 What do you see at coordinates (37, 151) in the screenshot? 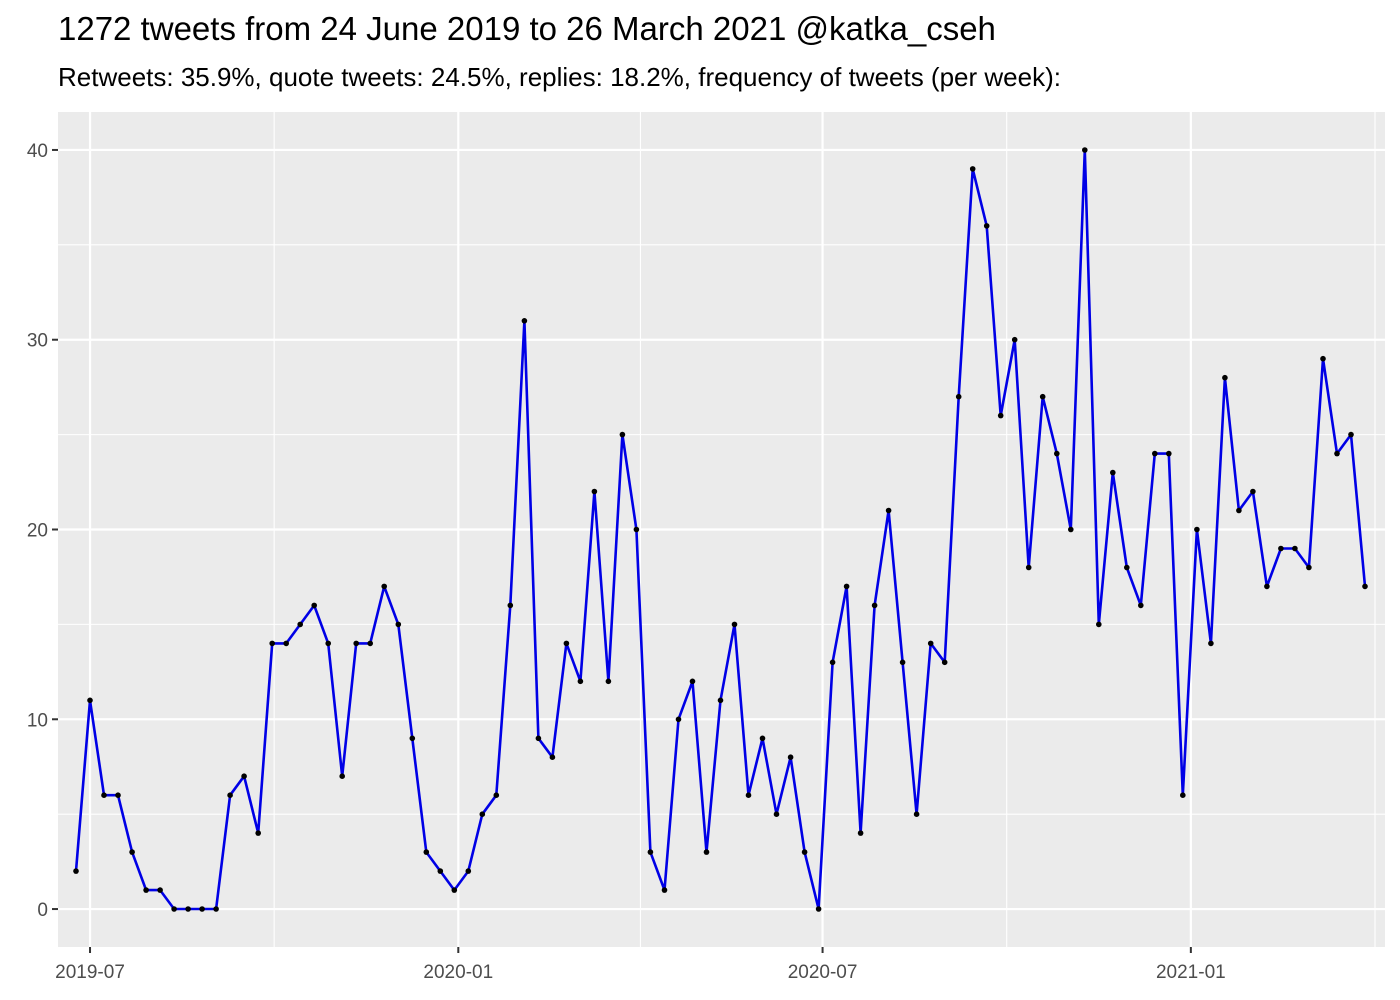
I see `y-tick-label: 40` at bounding box center [37, 151].